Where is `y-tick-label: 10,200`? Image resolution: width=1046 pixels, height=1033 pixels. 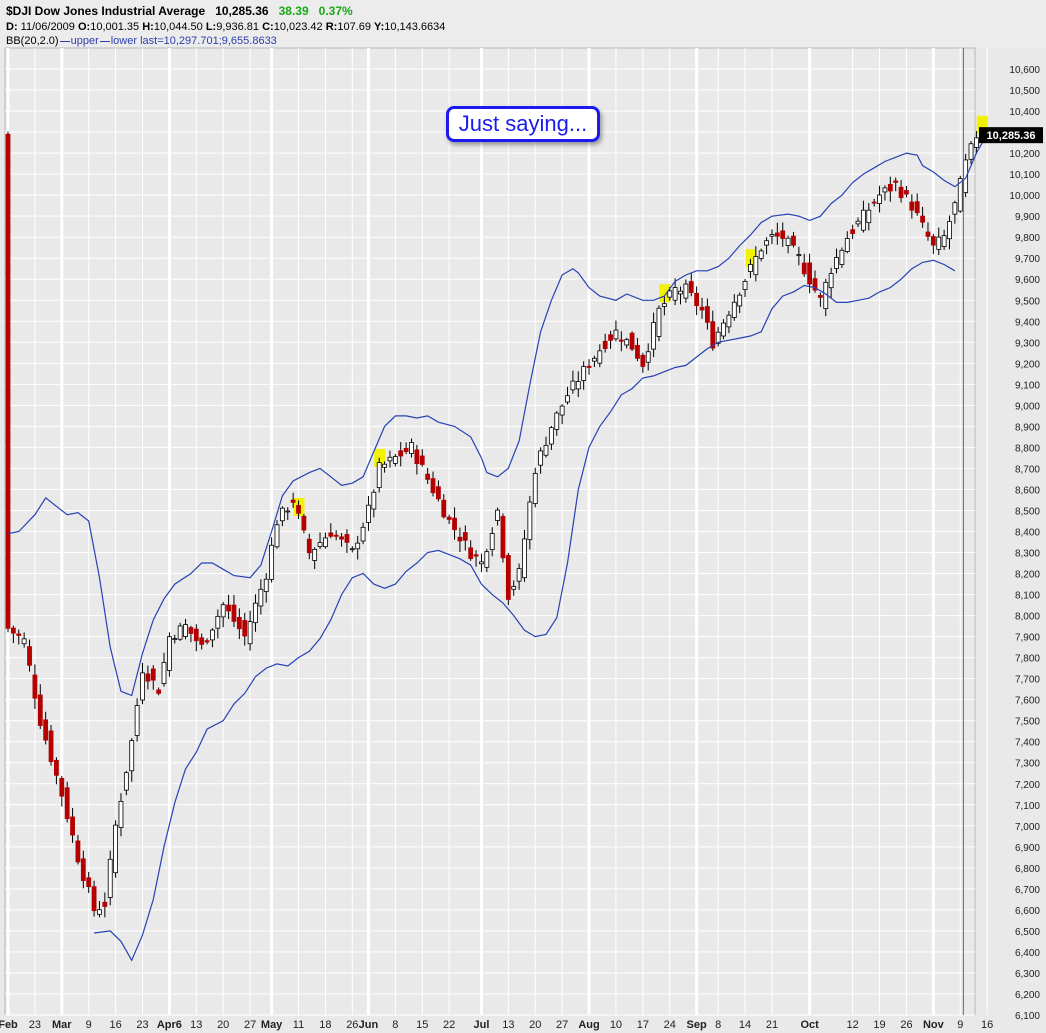
y-tick-label: 10,200 is located at coordinates (1024, 154).